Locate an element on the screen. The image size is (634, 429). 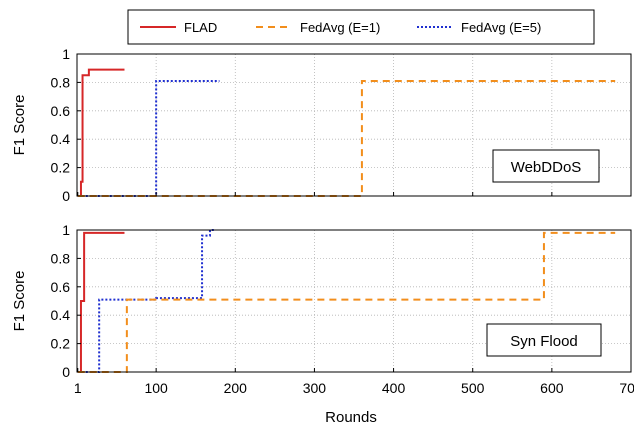
webddos-y-tick-label: 0.8 is located at coordinates (61, 82).